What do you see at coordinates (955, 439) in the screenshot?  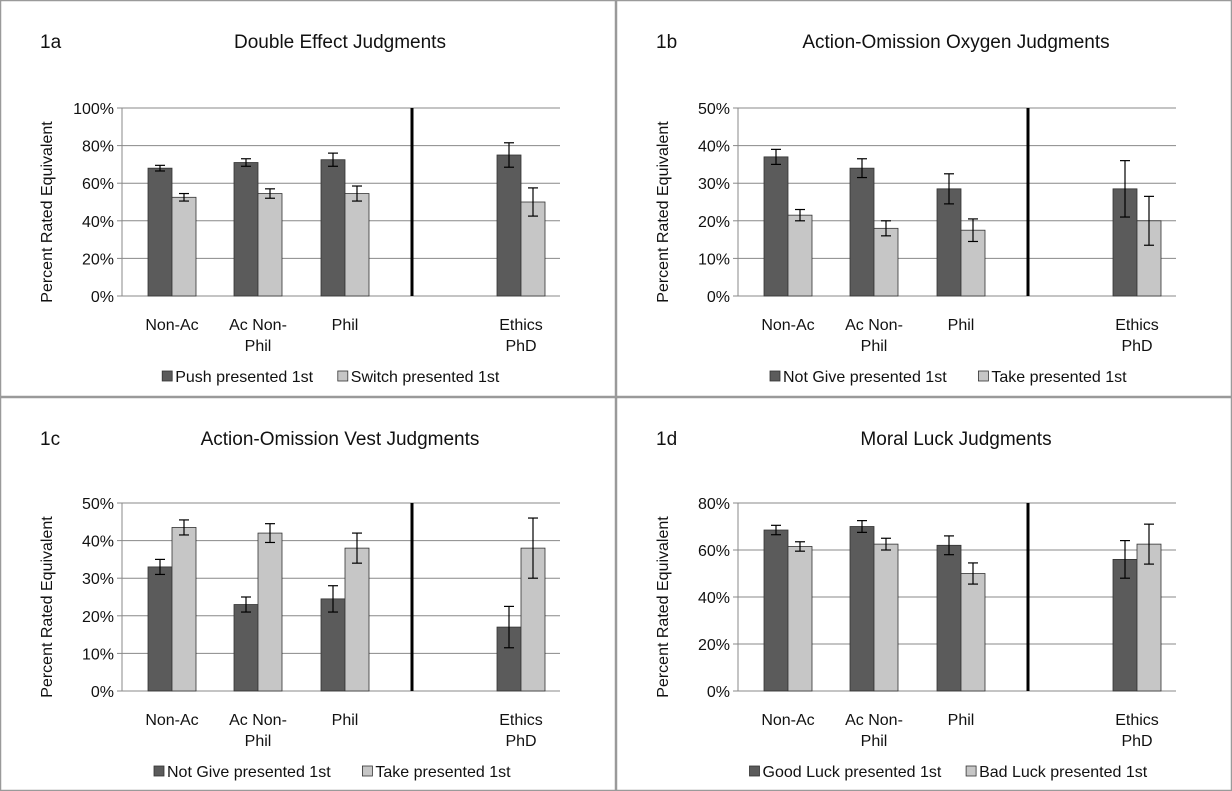 I see `chart-title: Moral Luck Judgments` at bounding box center [955, 439].